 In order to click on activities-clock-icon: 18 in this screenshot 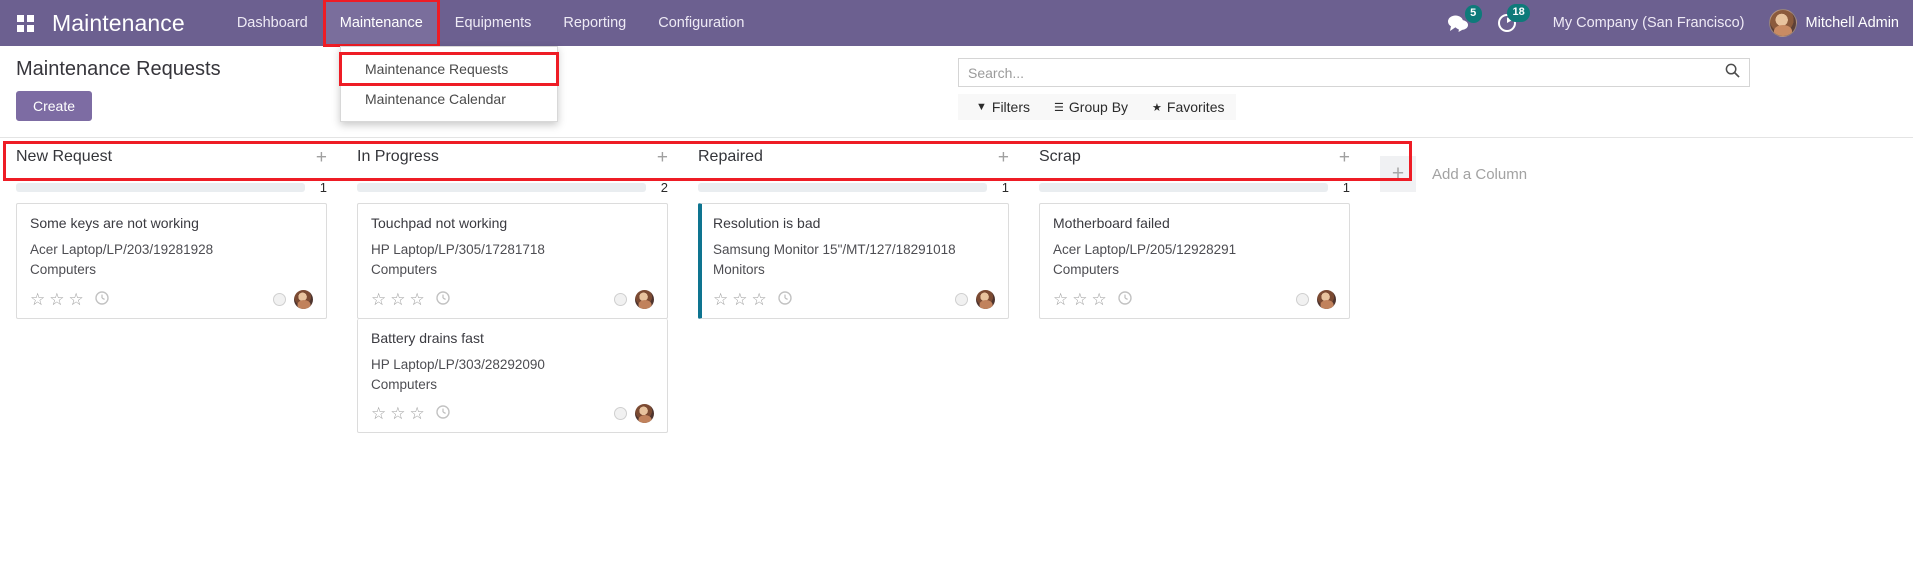, I will do `click(1513, 18)`.